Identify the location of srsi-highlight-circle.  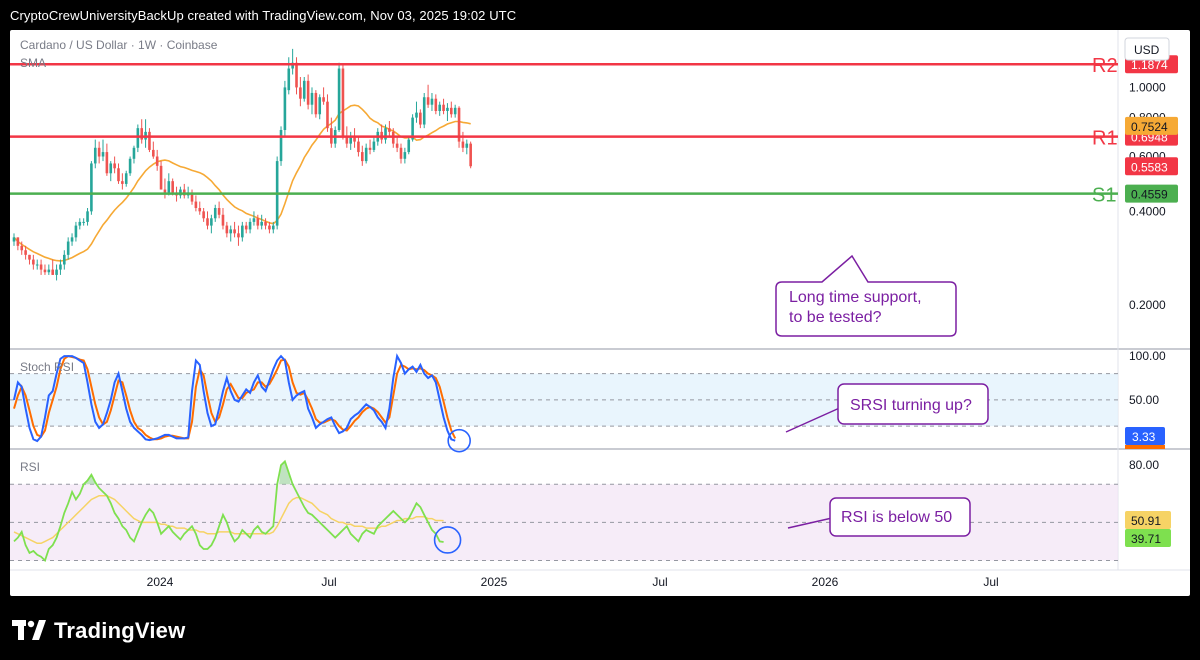
(459, 440).